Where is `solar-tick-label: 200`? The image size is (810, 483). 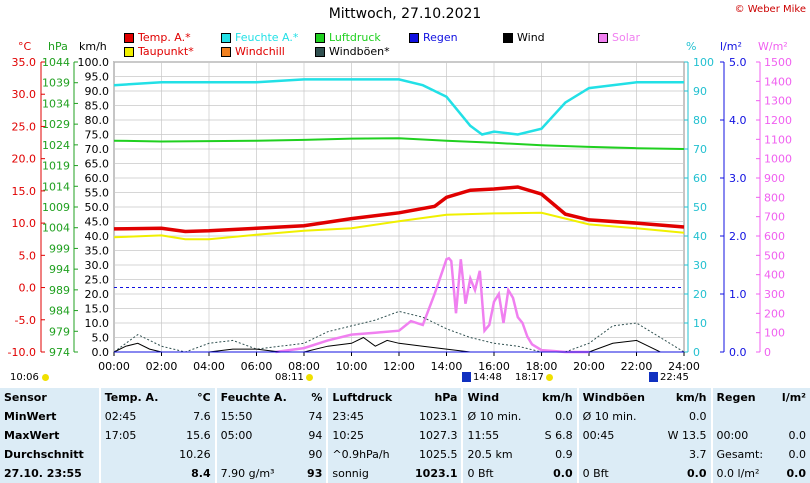
solar-tick-label: 200 is located at coordinates (774, 313).